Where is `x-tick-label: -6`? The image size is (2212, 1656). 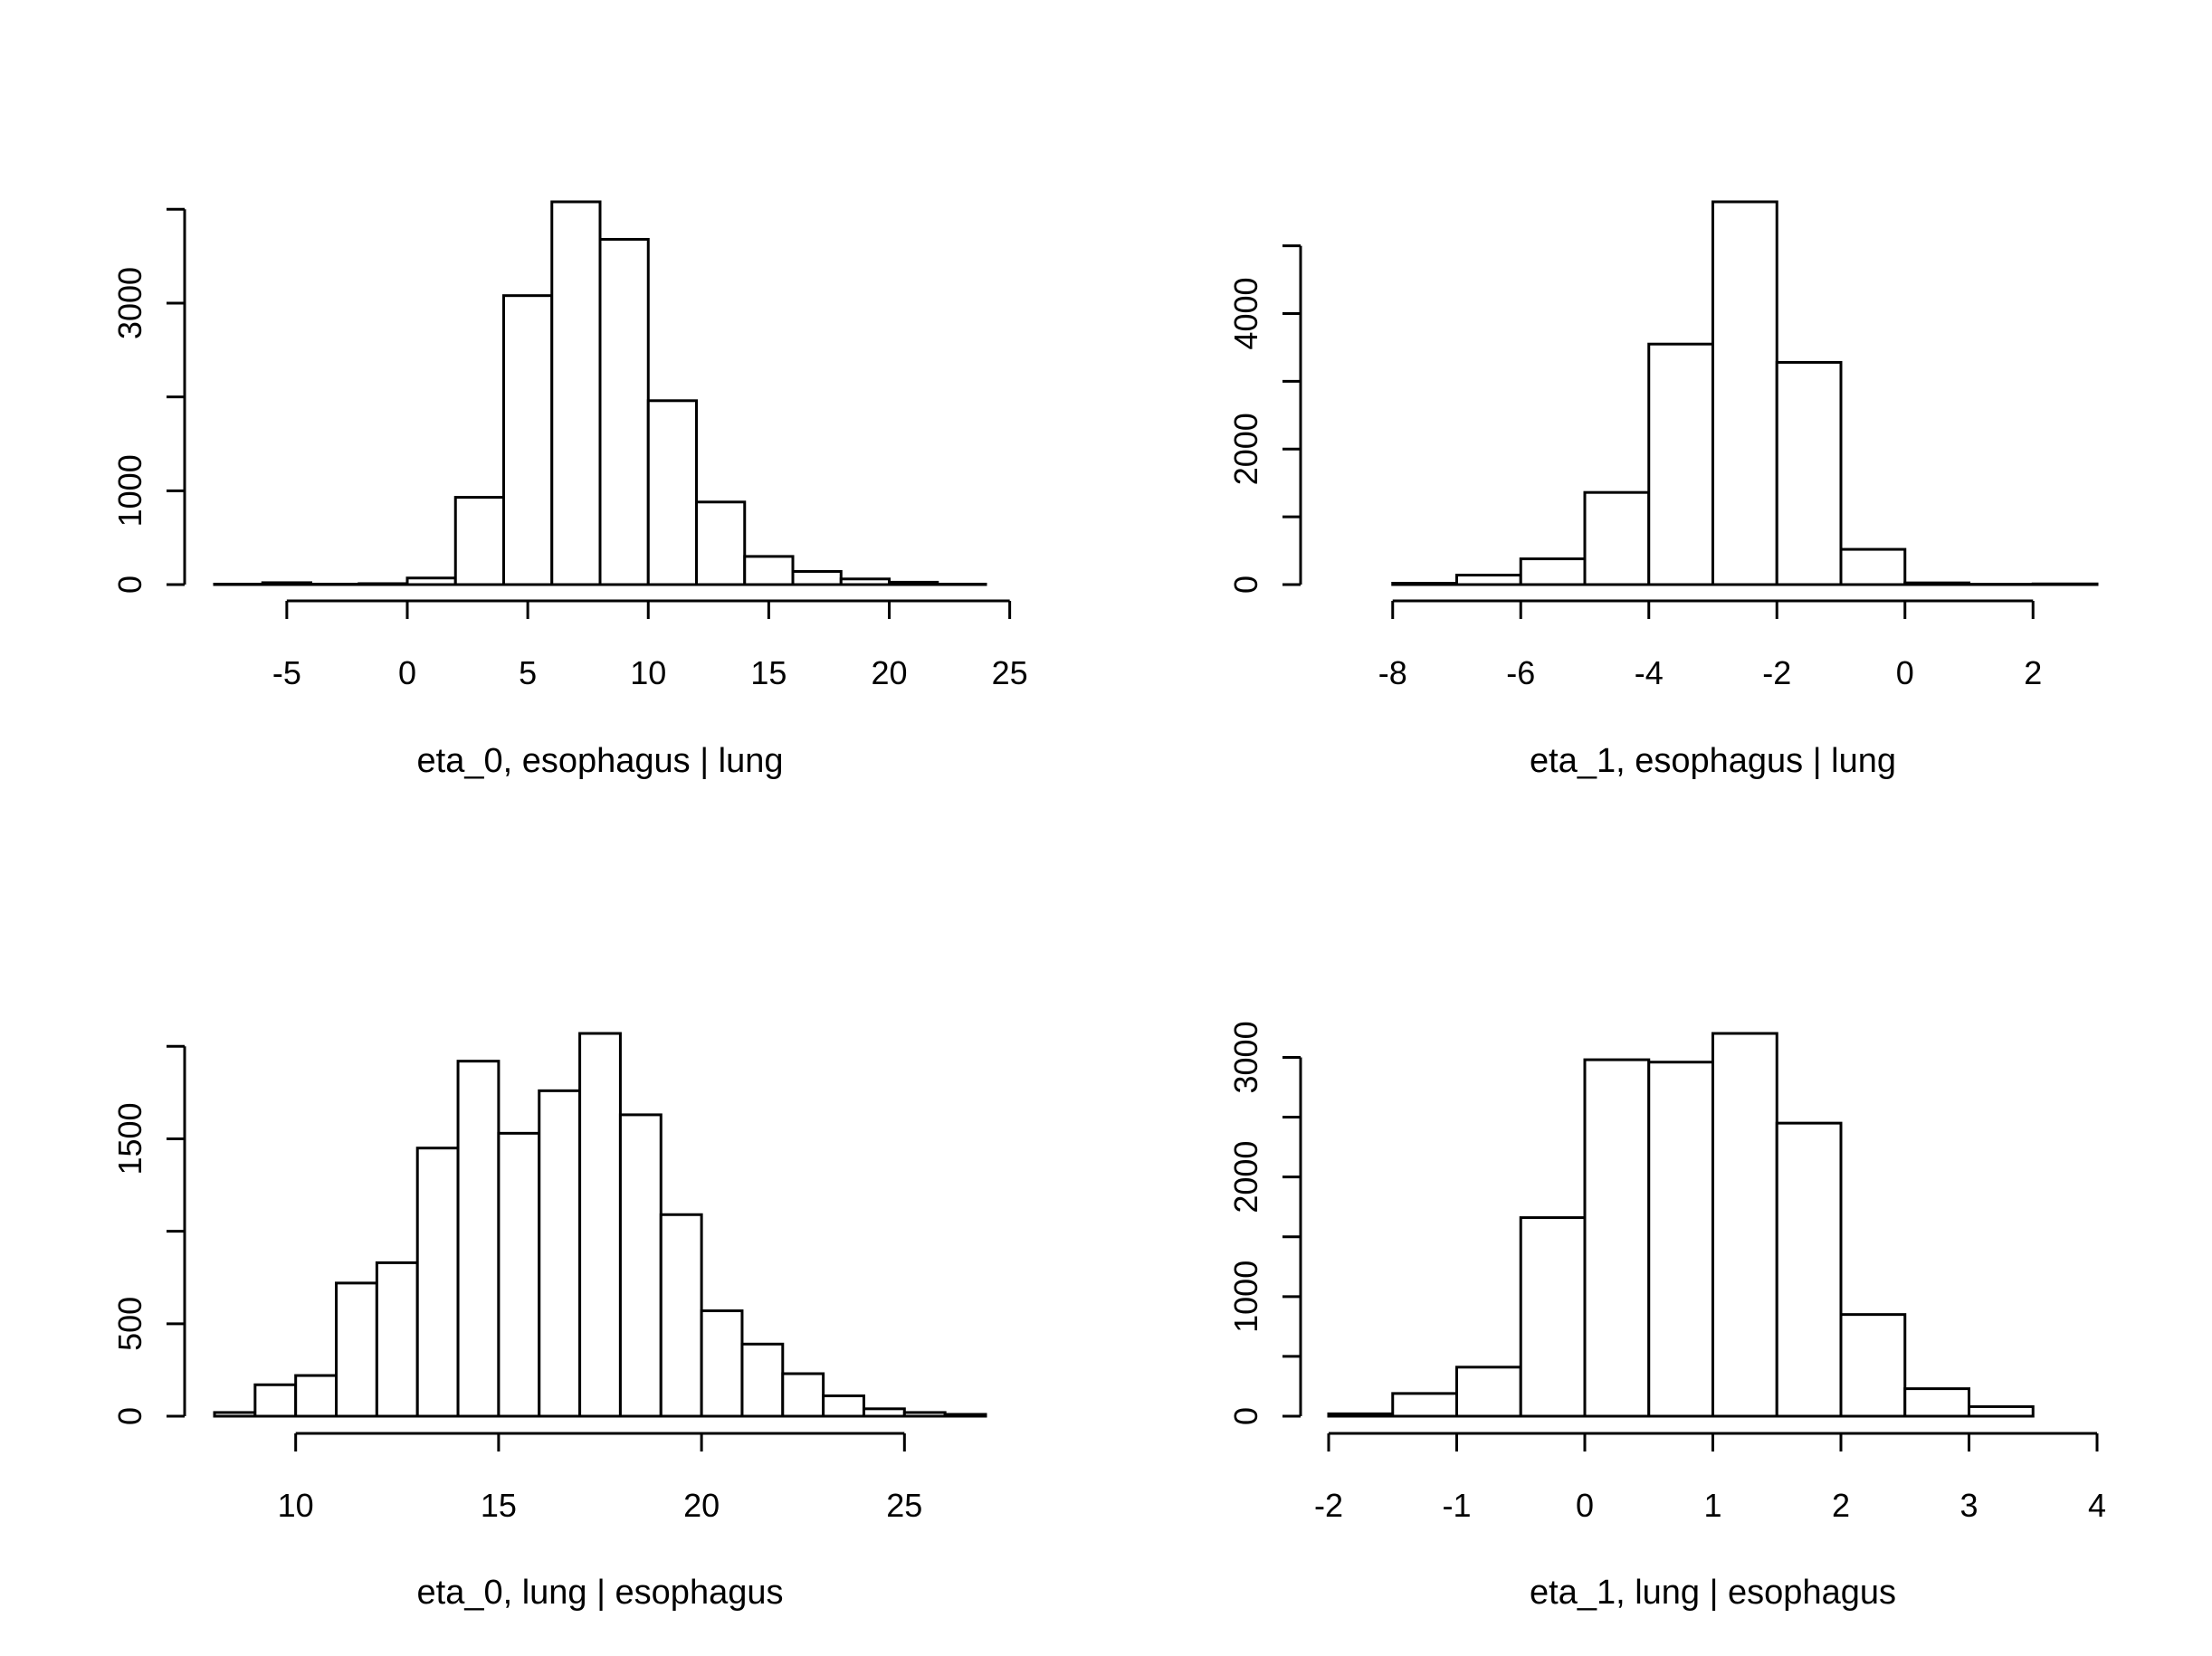 x-tick-label: -6 is located at coordinates (1520, 672).